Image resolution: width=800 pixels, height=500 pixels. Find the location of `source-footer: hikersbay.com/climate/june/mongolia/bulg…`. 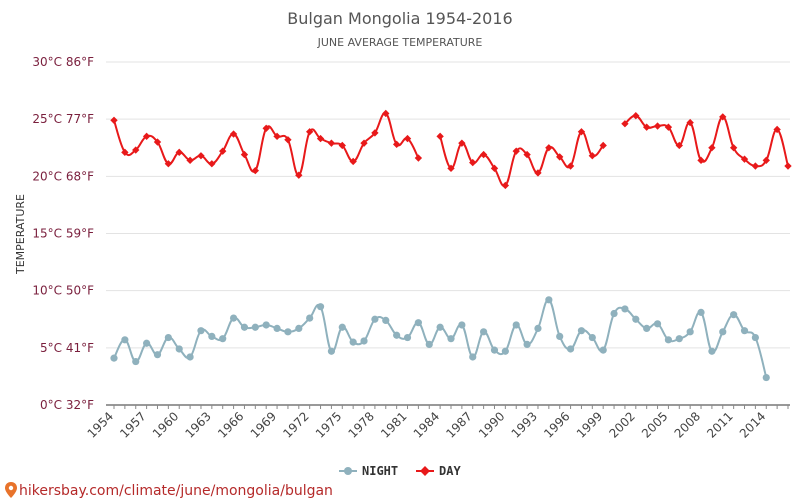

source-footer: hikersbay.com/climate/june/mongolia/bulg… is located at coordinates (169, 490).